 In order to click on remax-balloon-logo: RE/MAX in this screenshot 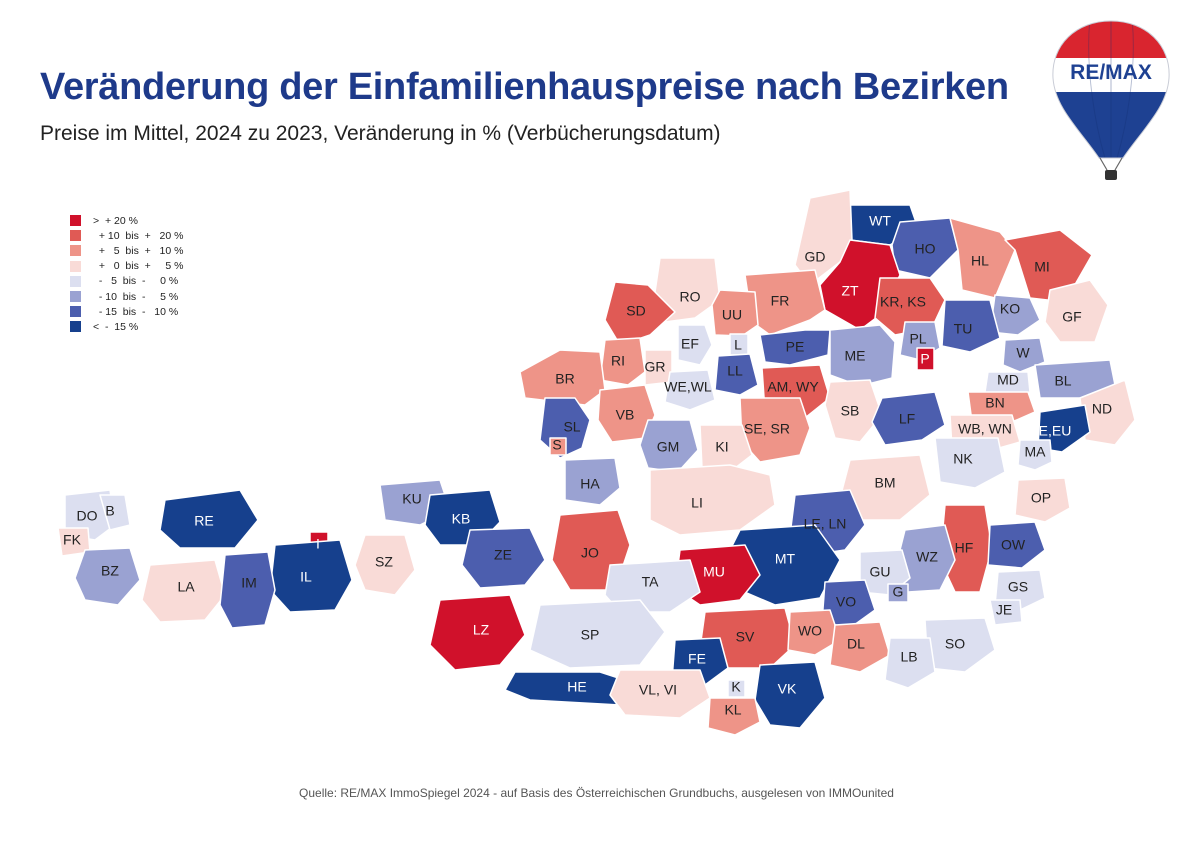, I will do `click(1111, 100)`.